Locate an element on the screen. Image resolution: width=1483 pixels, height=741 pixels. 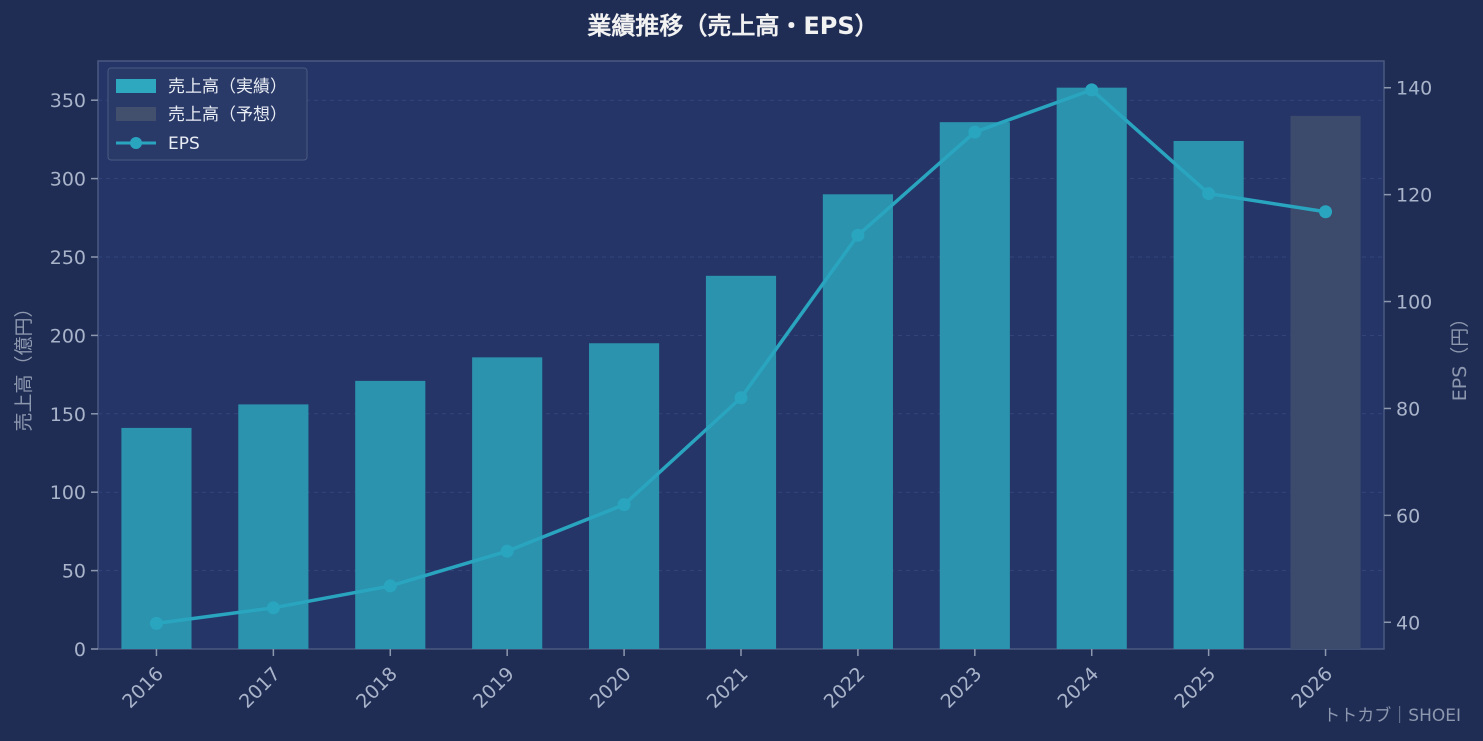
x-tick-label: 2023 is located at coordinates (962, 688).